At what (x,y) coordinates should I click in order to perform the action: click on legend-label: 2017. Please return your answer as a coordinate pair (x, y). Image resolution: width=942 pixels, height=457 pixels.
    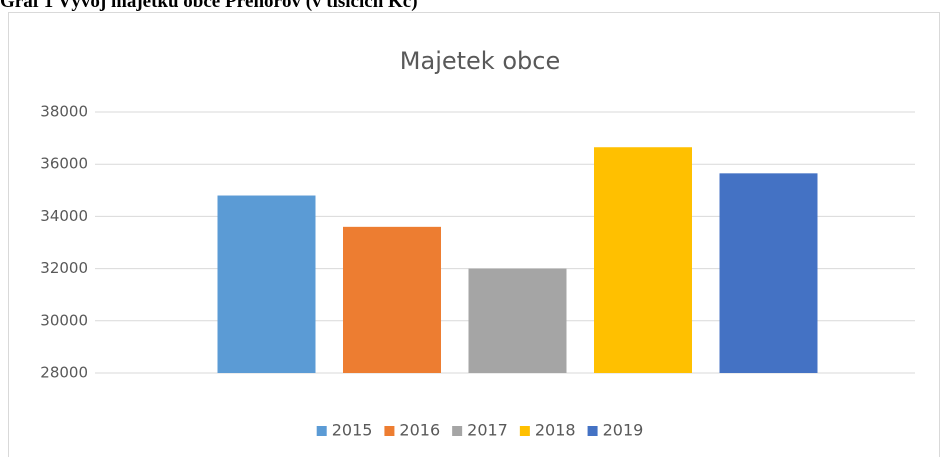
    Looking at the image, I should click on (487, 430).